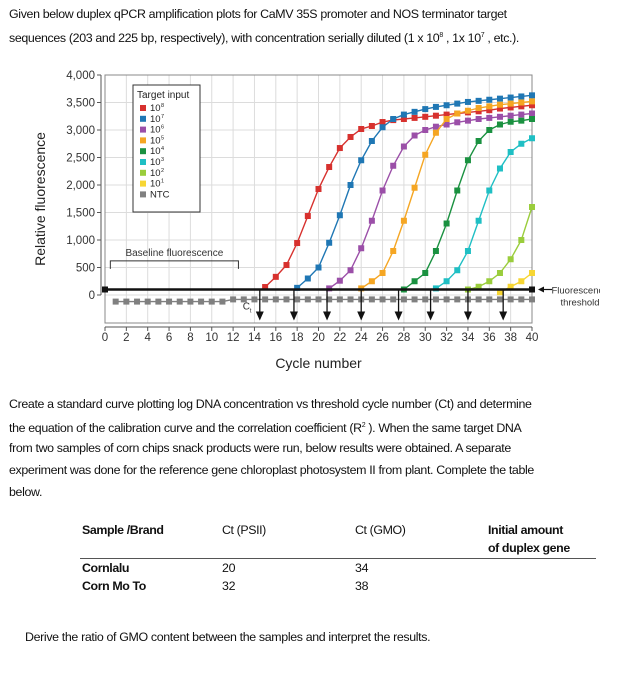 Image resolution: width=638 pixels, height=680 pixels. Describe the element at coordinates (123, 530) in the screenshot. I see `header-sample: Sample /Brand` at that location.